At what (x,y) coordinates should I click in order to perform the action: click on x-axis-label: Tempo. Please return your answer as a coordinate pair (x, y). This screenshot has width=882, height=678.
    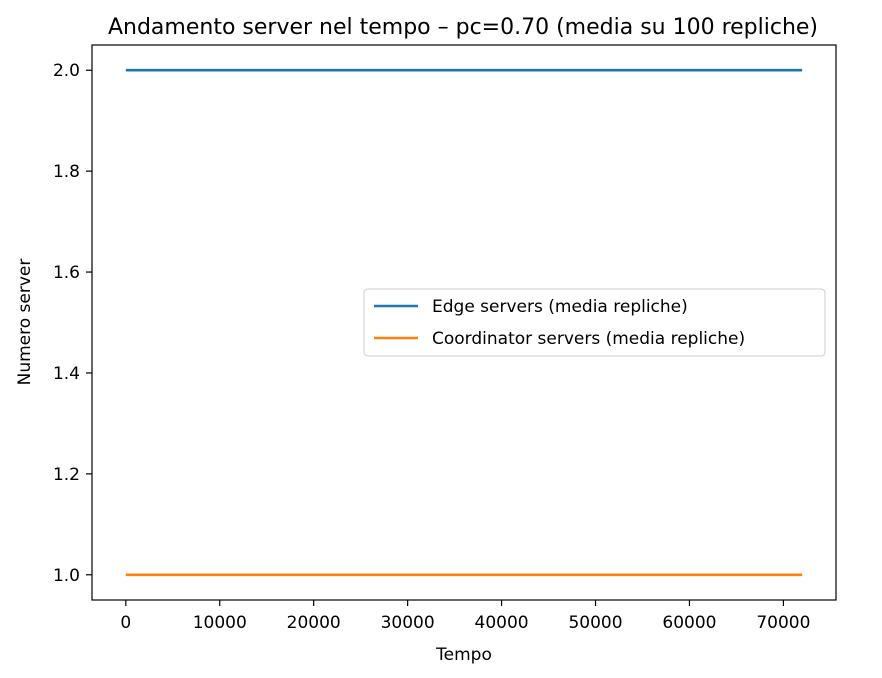
    Looking at the image, I should click on (463, 655).